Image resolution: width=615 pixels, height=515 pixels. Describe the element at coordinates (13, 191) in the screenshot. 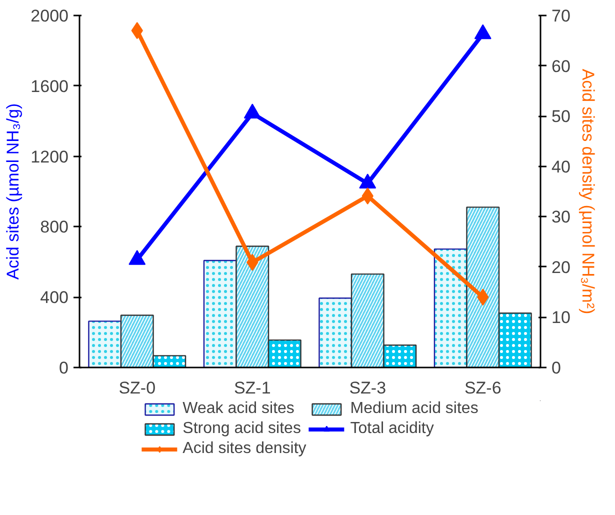

I see `y-axis-title: Acid sites (µmol NH₃/g)` at that location.